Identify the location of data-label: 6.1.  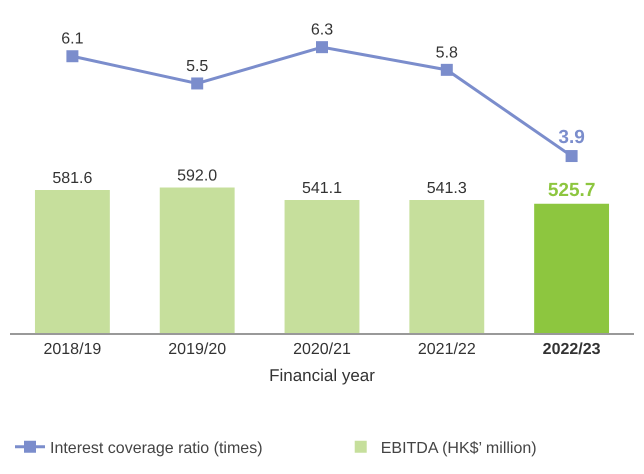
(72, 39).